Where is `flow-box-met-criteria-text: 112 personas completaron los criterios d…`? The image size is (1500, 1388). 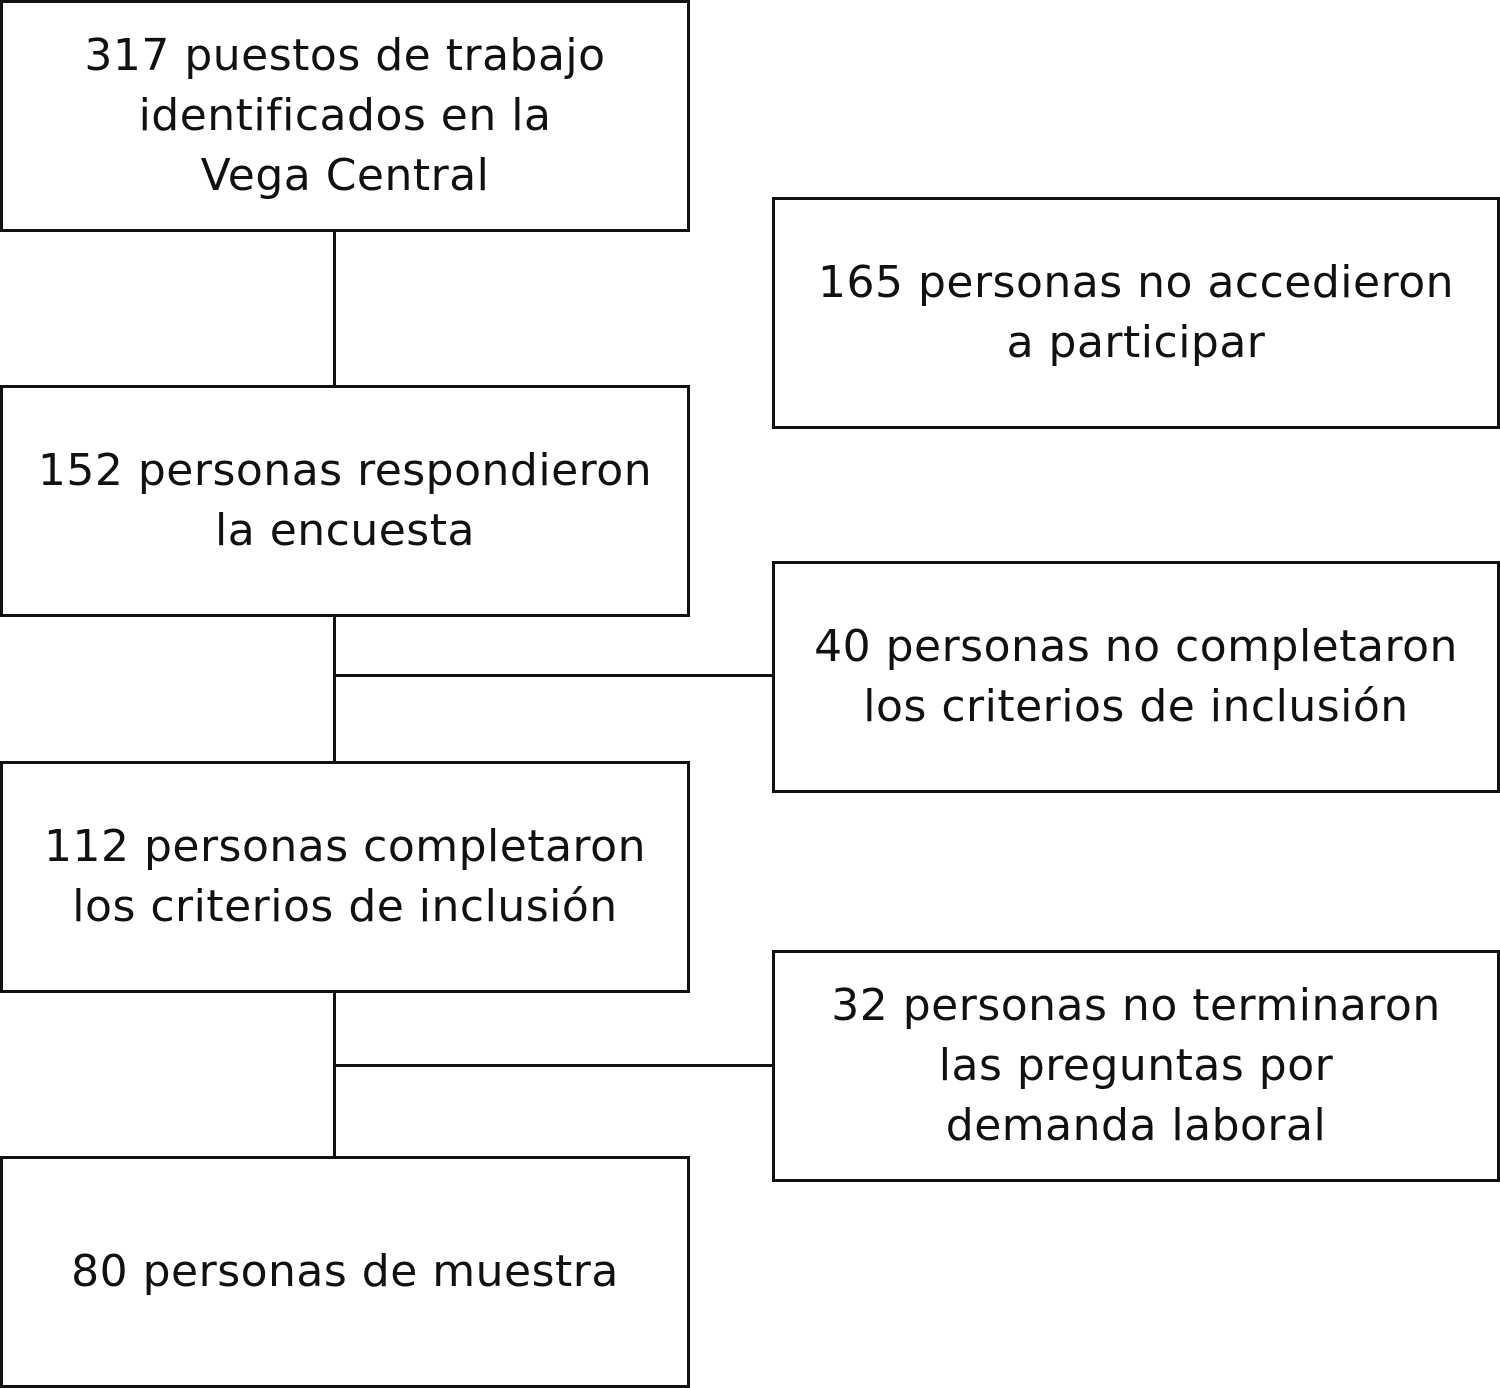
flow-box-met-criteria-text: 112 personas completaron los criterios d… is located at coordinates (344, 876).